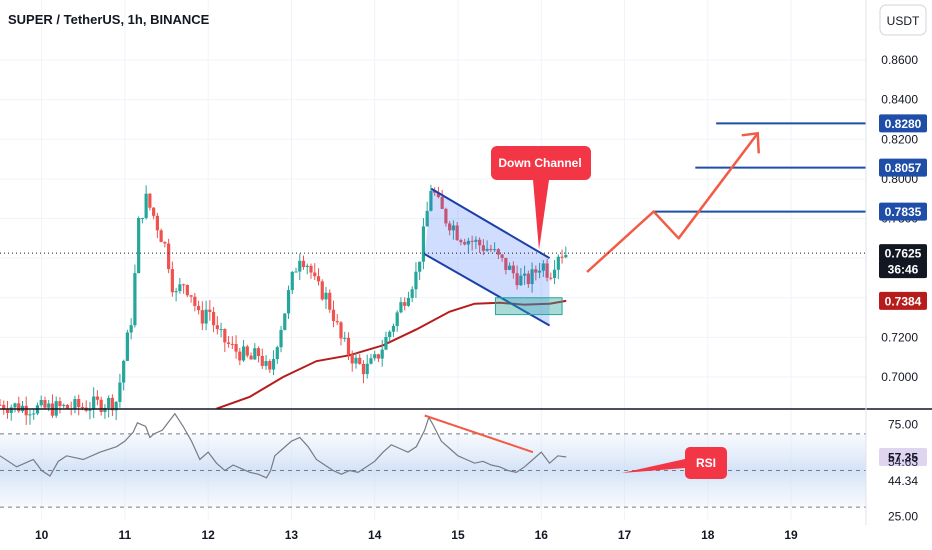 This screenshot has height=550, width=932. I want to click on price-label-text-3: 0.7625, so click(903, 254).